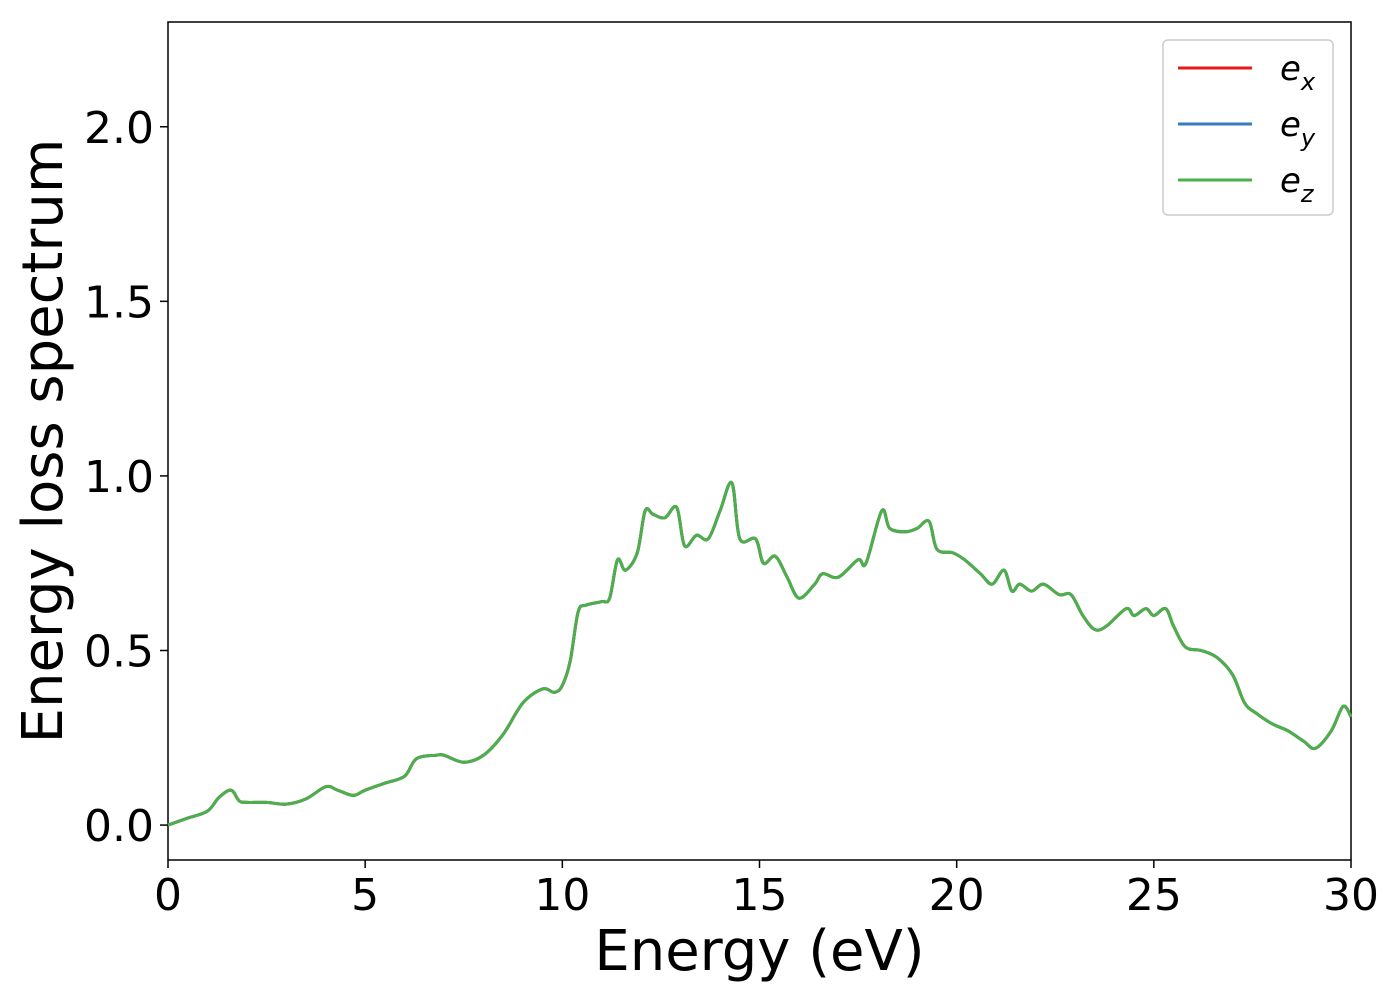 This screenshot has height=1000, width=1400. Describe the element at coordinates (365, 895) in the screenshot. I see `x-tick-label: 5` at that location.